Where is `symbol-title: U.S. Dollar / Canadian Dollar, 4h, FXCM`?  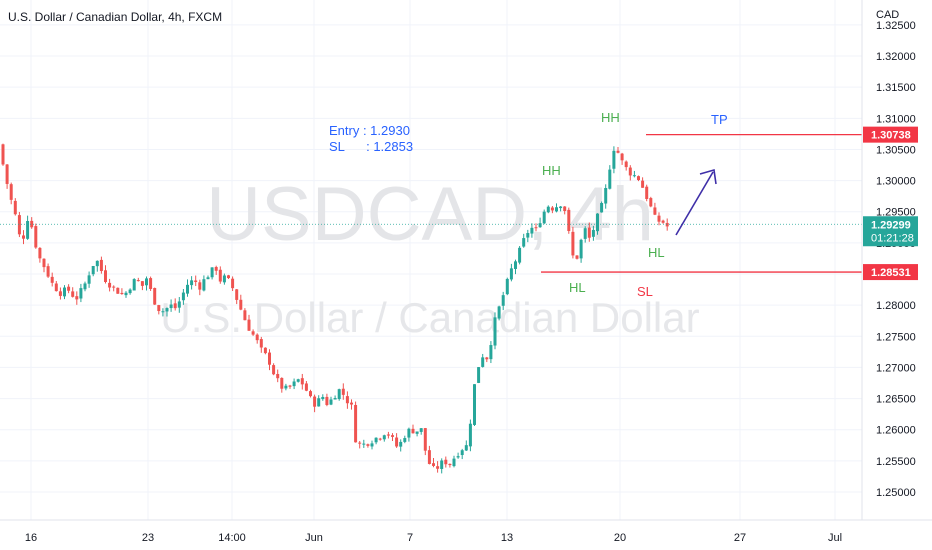 symbol-title: U.S. Dollar / Canadian Dollar, 4h, FXCM is located at coordinates (115, 17).